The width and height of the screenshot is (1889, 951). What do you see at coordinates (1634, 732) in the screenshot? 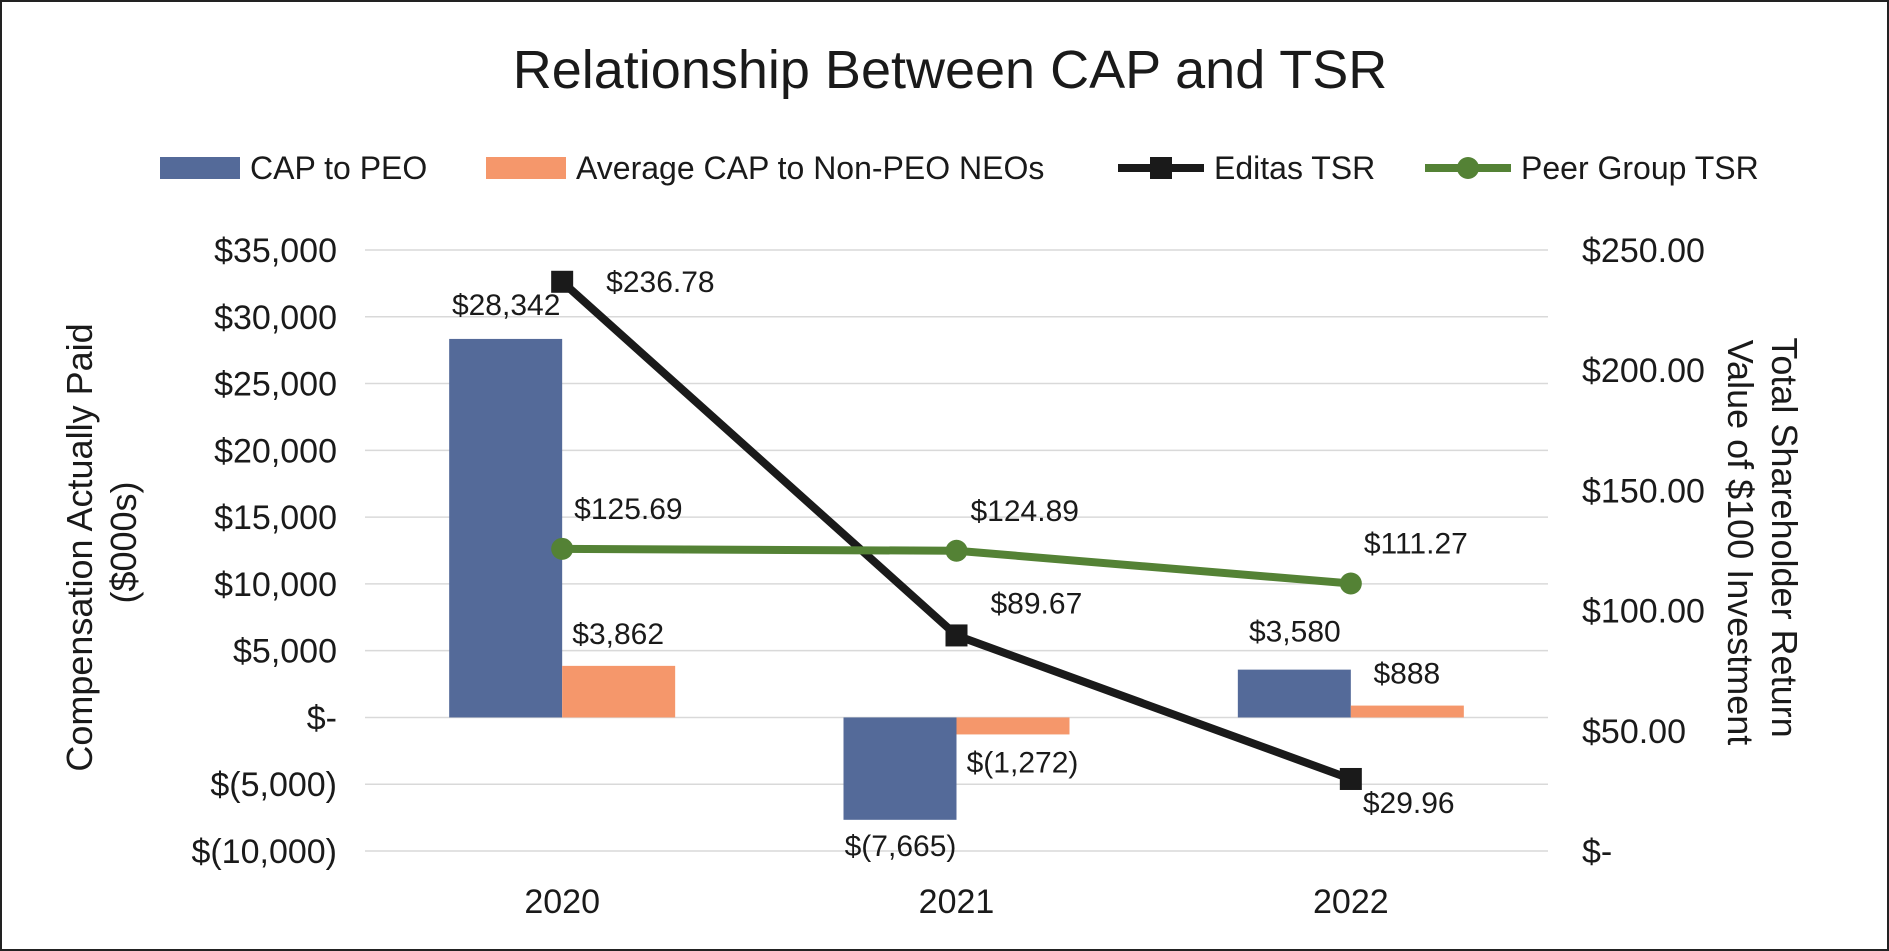
I see `right-tick-label: $50.00` at bounding box center [1634, 732].